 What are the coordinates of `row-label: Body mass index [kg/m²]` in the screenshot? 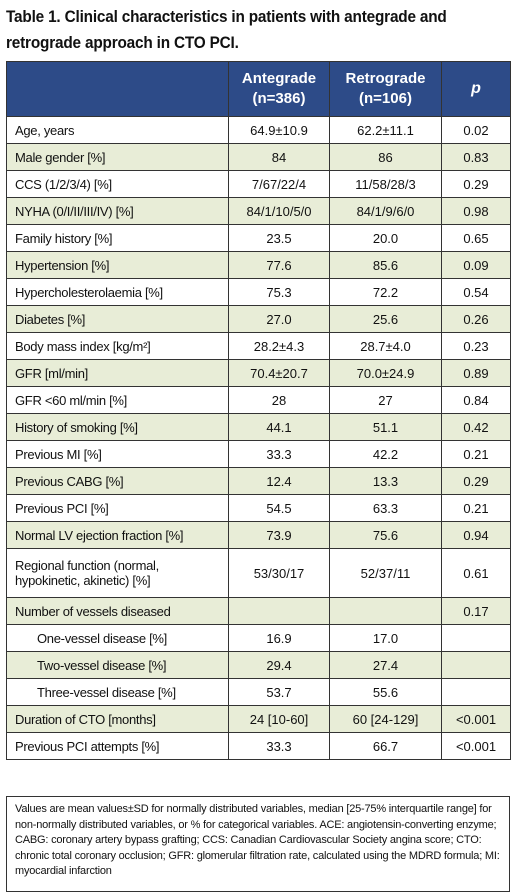 It's located at (117, 346).